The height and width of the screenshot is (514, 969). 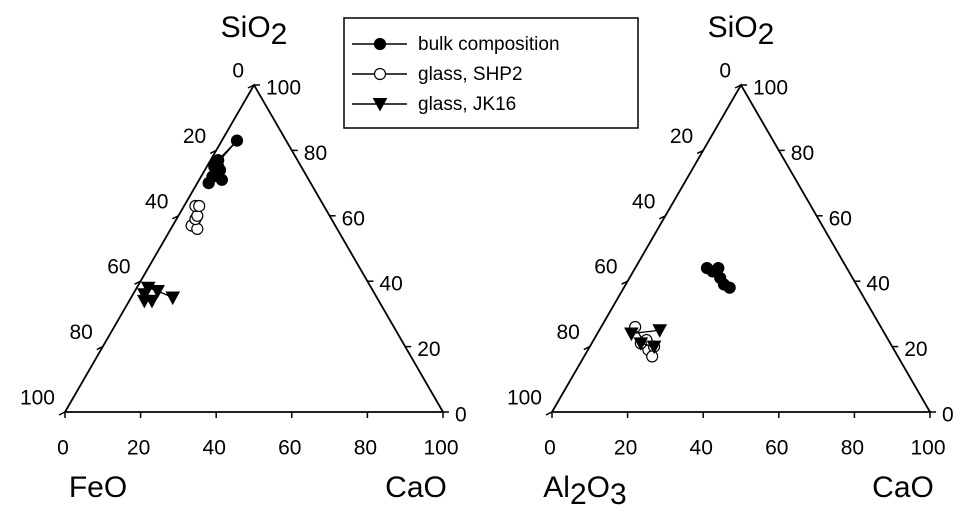 I want to click on legend-entry: bulk composition, so click(x=456, y=44).